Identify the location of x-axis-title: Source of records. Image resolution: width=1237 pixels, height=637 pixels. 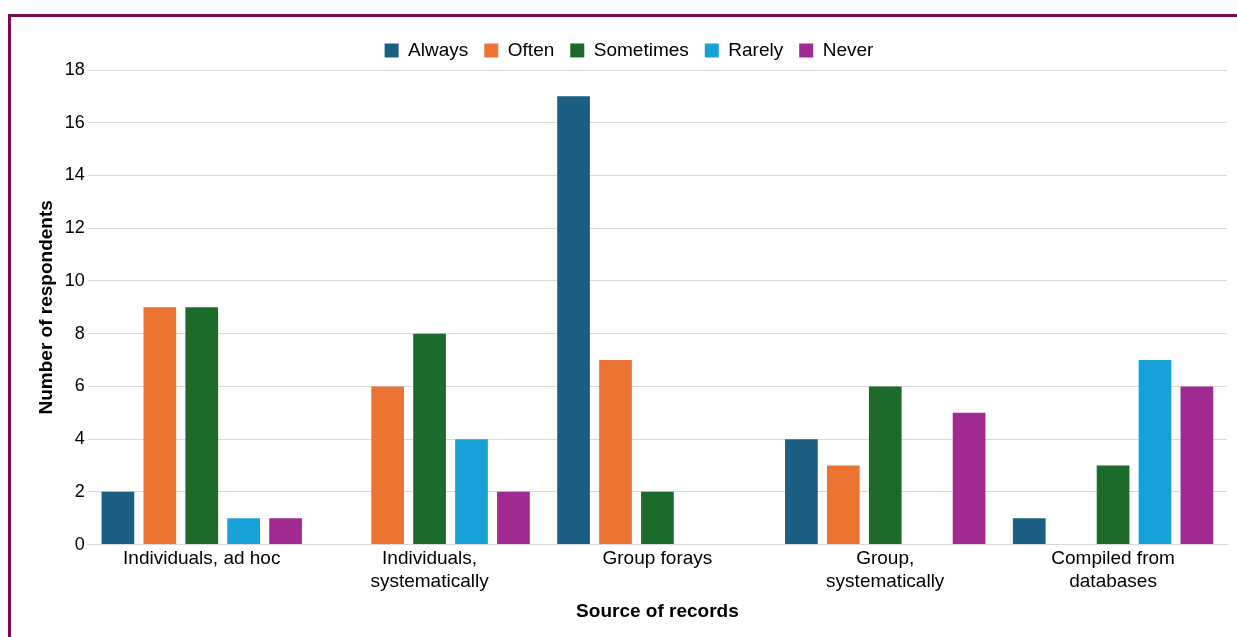
(657, 610).